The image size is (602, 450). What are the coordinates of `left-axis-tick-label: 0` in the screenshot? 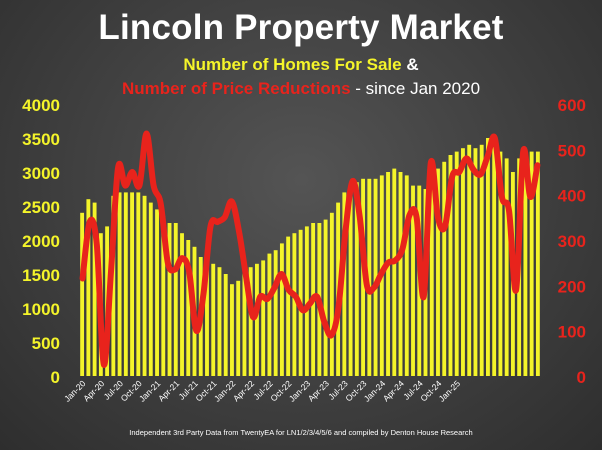 It's located at (55, 377).